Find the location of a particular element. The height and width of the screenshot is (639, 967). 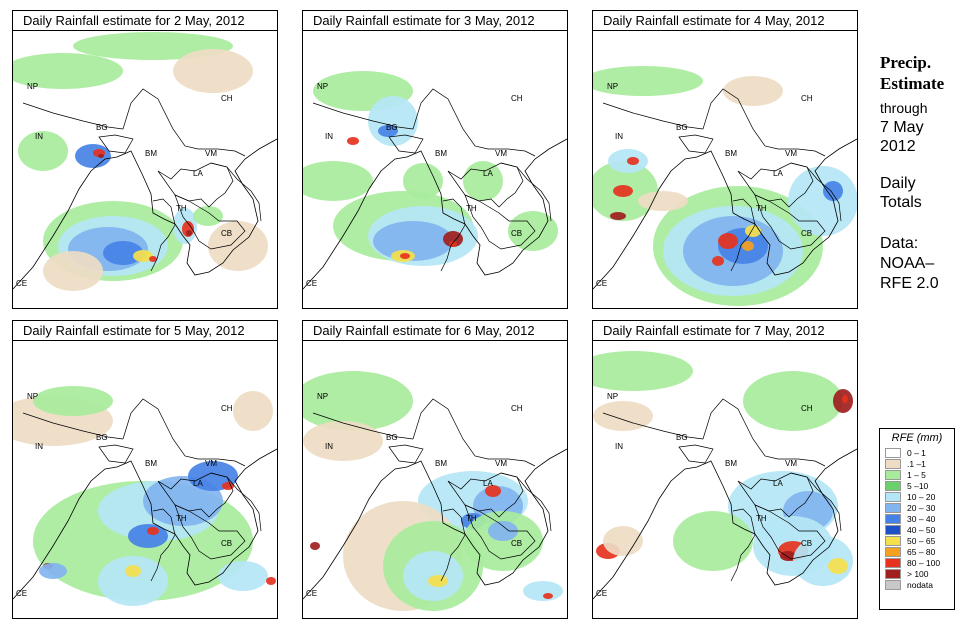

country-label-la: LA is located at coordinates (488, 173).